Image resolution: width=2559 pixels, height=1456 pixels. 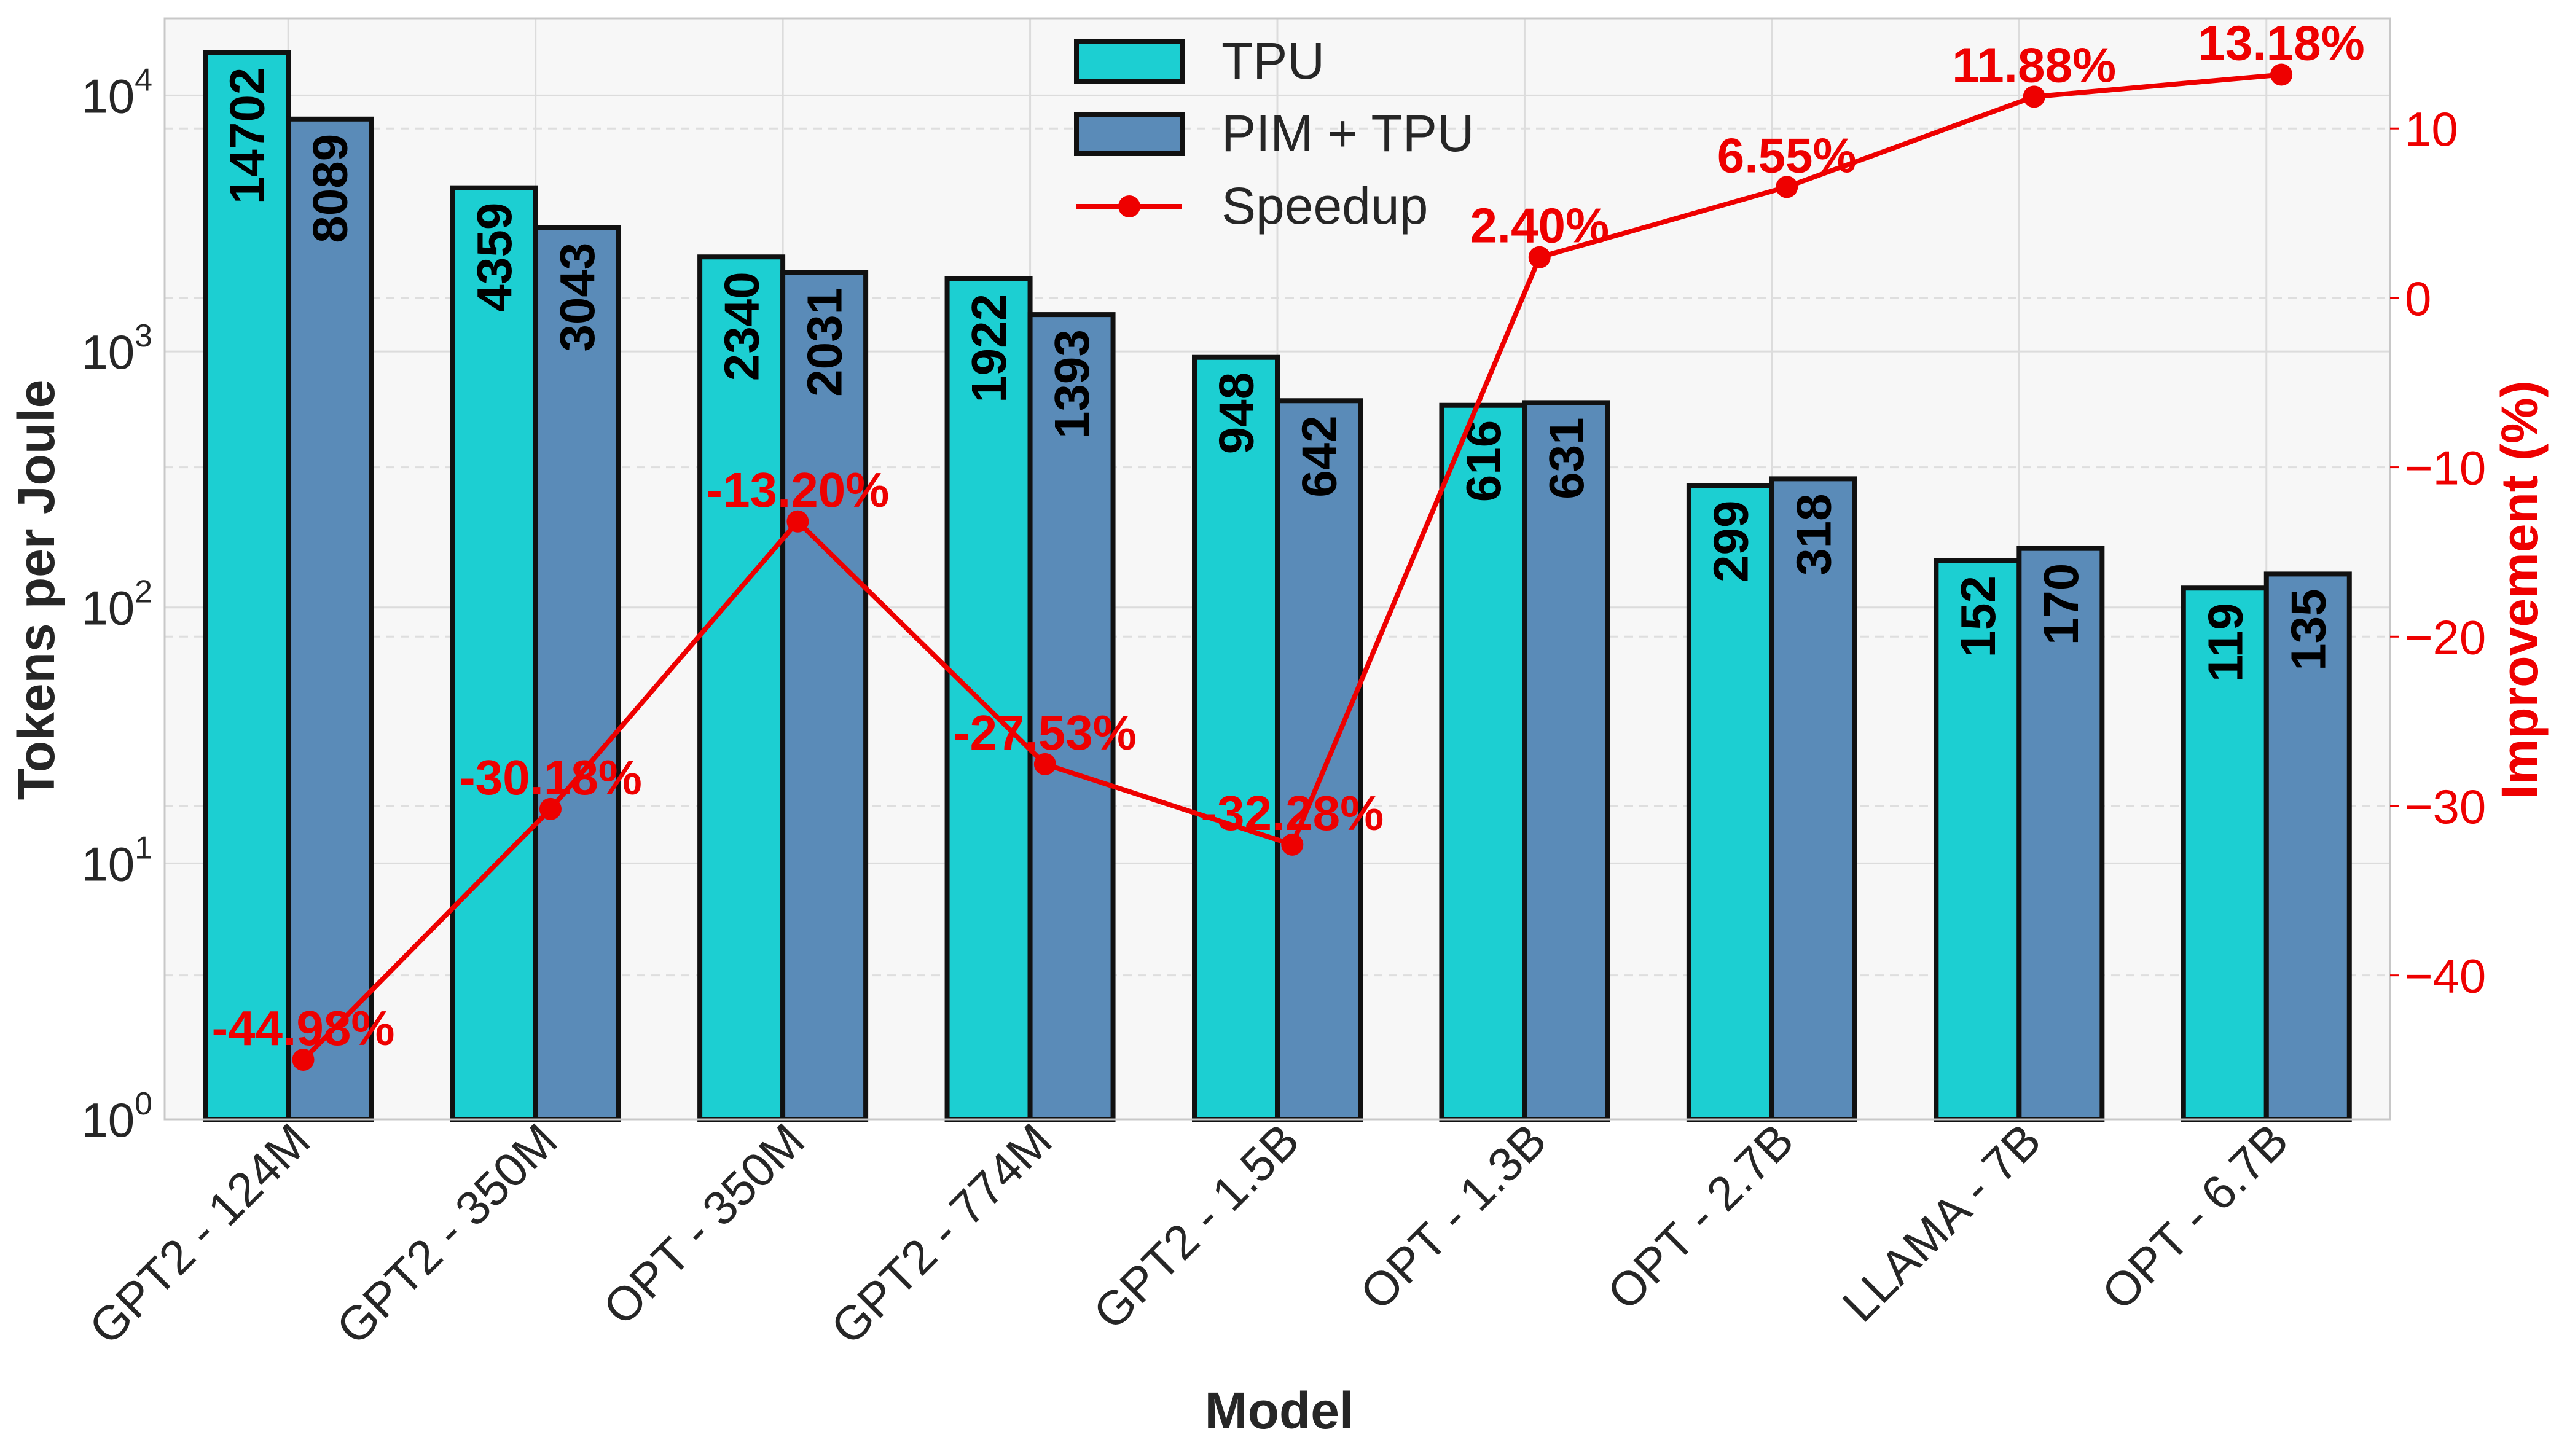 What do you see at coordinates (2445, 468) in the screenshot?
I see `y2-tick-label: −10` at bounding box center [2445, 468].